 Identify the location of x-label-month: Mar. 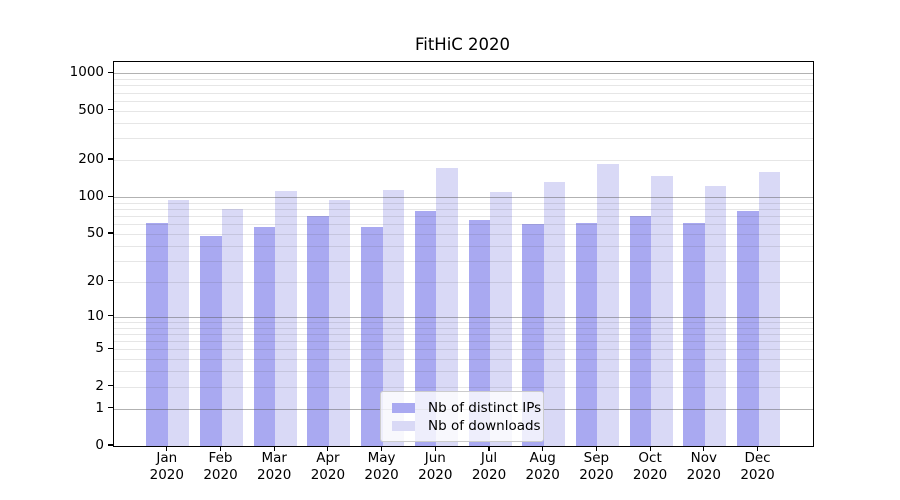
(274, 458).